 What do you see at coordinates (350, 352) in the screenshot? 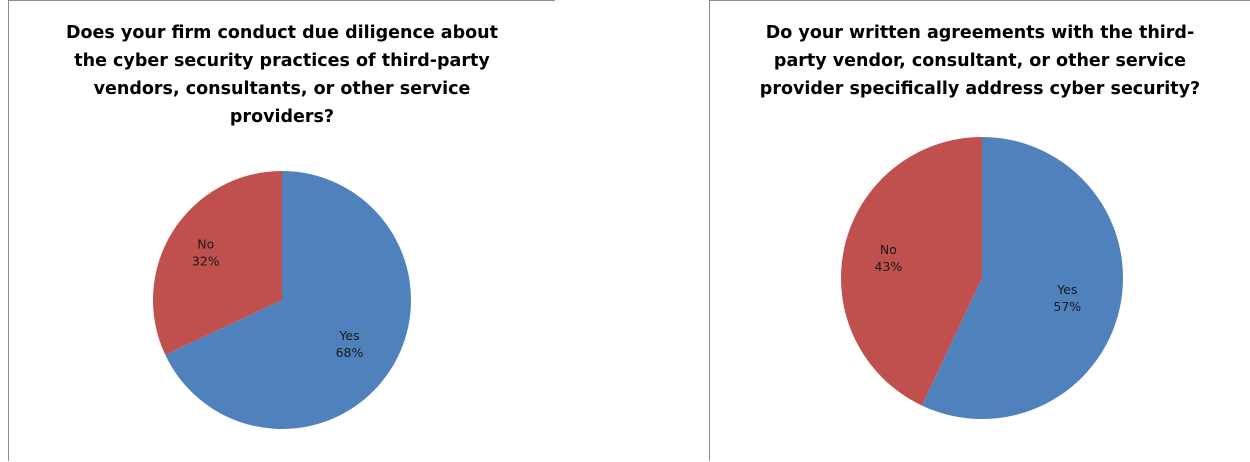
I see `data-label-value: 68%` at bounding box center [350, 352].